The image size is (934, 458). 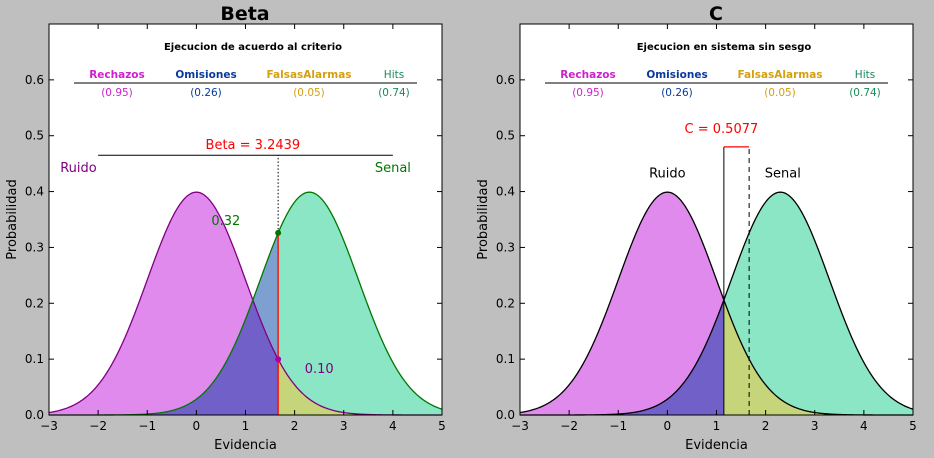 What do you see at coordinates (265, 296) in the screenshot?
I see `overlap-region` at bounding box center [265, 296].